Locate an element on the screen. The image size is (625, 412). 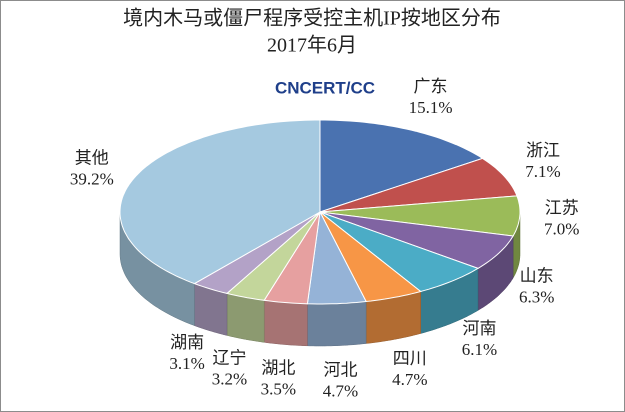
slice-label: 湖北 is located at coordinates (278, 367).